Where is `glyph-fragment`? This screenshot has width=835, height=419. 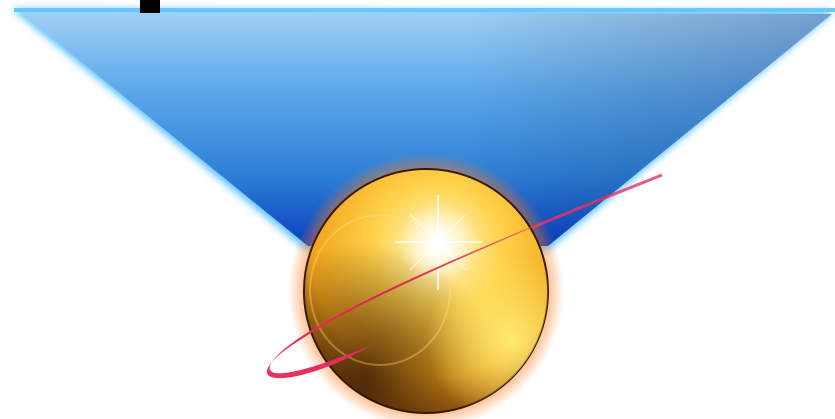
glyph-fragment is located at coordinates (150, 6).